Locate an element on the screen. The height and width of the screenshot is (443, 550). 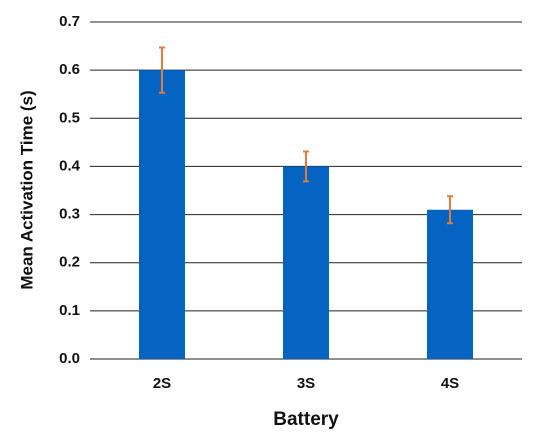
x-axis-title: Battery is located at coordinates (306, 419).